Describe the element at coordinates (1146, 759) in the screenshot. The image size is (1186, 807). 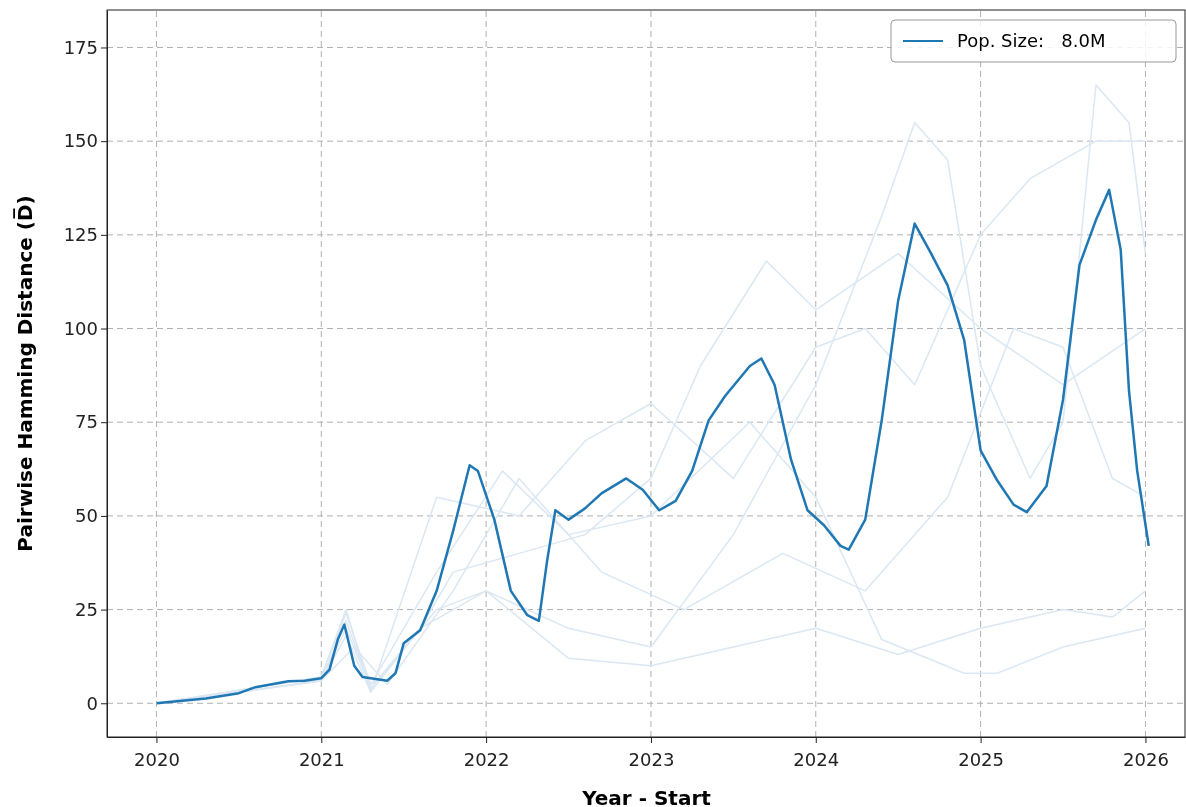
I see `x-tick-label: 2026` at that location.